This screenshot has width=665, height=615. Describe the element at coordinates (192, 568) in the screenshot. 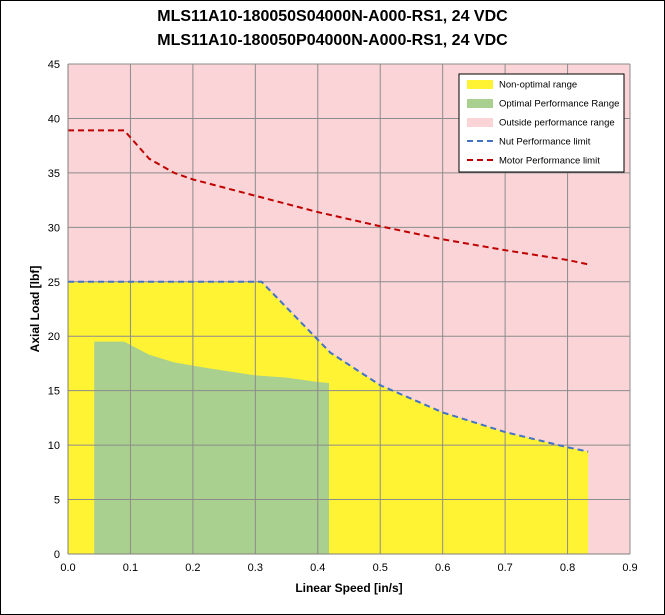

I see `x-tick-label: 0.2` at that location.